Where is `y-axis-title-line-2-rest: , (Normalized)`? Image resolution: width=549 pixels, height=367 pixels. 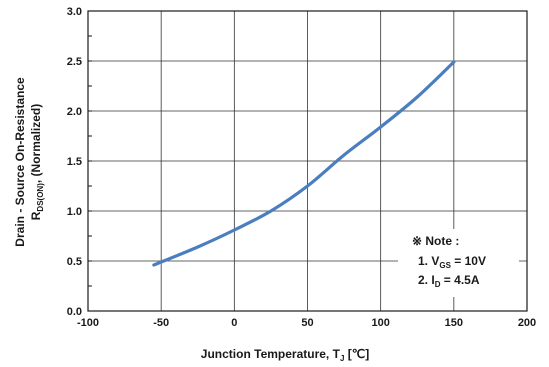 y-axis-title-line-2-rest: , (Normalized) is located at coordinates (36, 143).